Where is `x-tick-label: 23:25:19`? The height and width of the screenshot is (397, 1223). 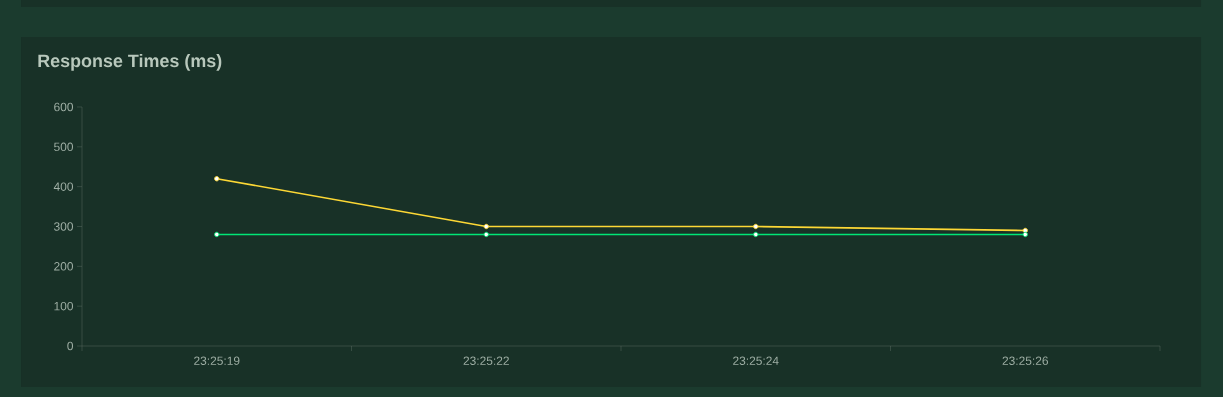 x-tick-label: 23:25:19 is located at coordinates (217, 360).